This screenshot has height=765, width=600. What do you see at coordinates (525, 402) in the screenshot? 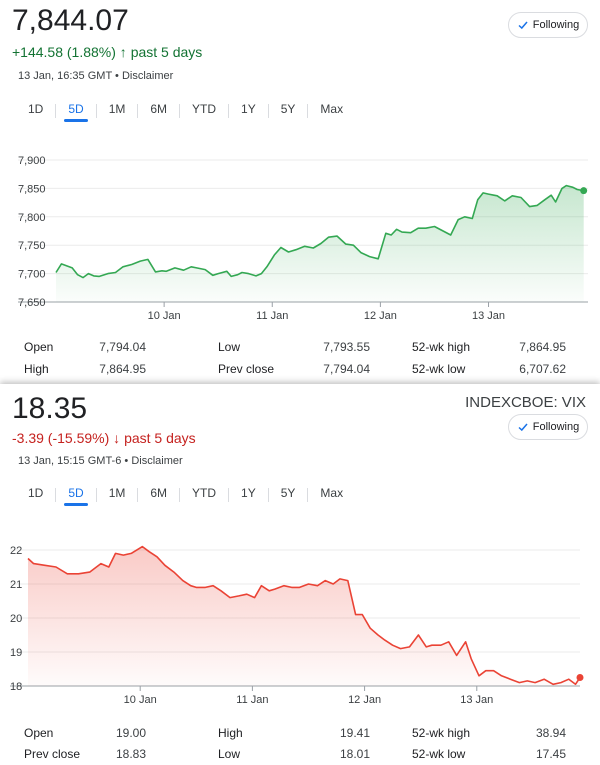
I see `vix-ticker: INDEXCBOE: VIX` at bounding box center [525, 402].